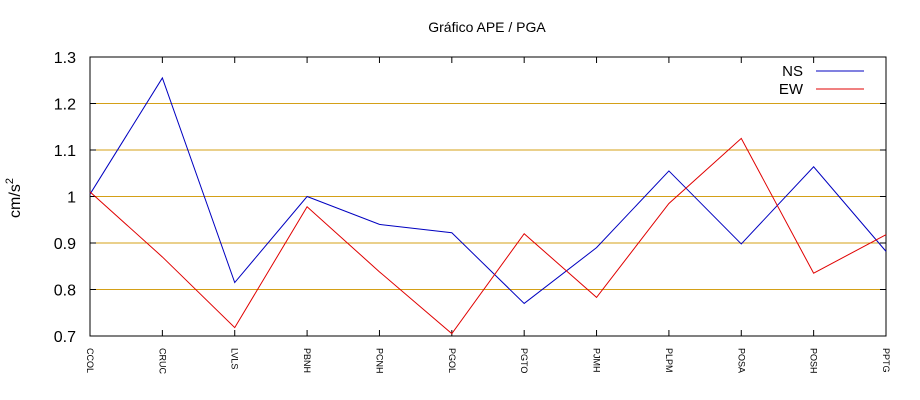 Image resolution: width=920 pixels, height=400 pixels. What do you see at coordinates (65, 105) in the screenshot?
I see `y-tick-label: 1.2` at bounding box center [65, 105].